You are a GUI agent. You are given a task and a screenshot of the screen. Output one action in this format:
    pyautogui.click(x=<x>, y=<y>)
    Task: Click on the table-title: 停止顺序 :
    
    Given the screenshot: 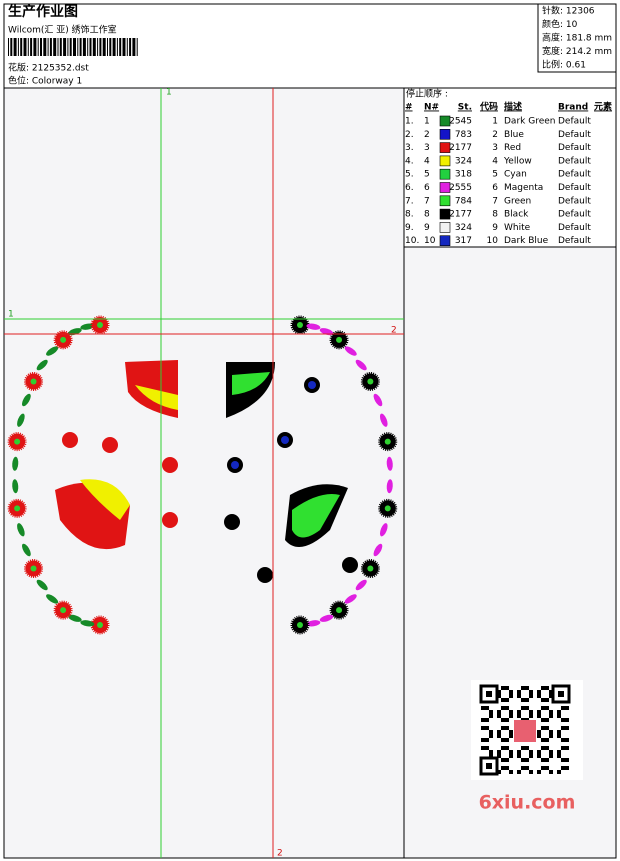 What is the action you would take?
    pyautogui.click(x=427, y=94)
    